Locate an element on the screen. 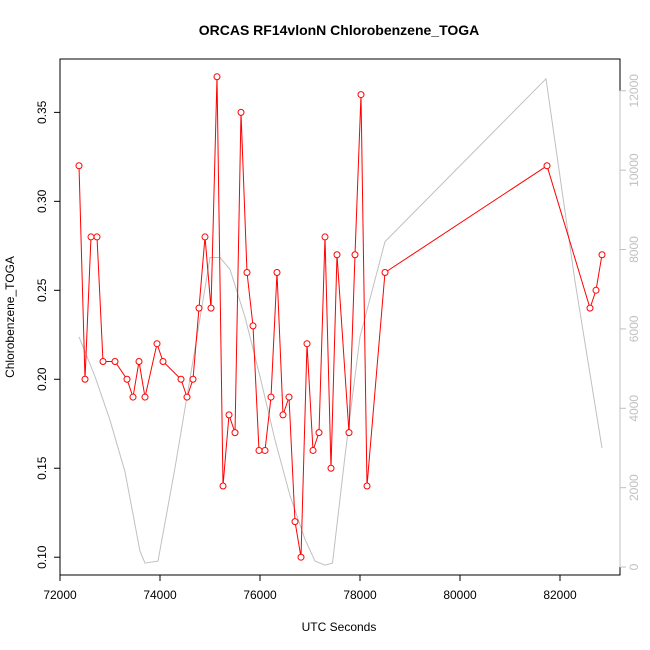 This screenshot has width=650, height=650. x-axis: 72000 74000 76000 78000 80000 82000 is located at coordinates (310, 588).